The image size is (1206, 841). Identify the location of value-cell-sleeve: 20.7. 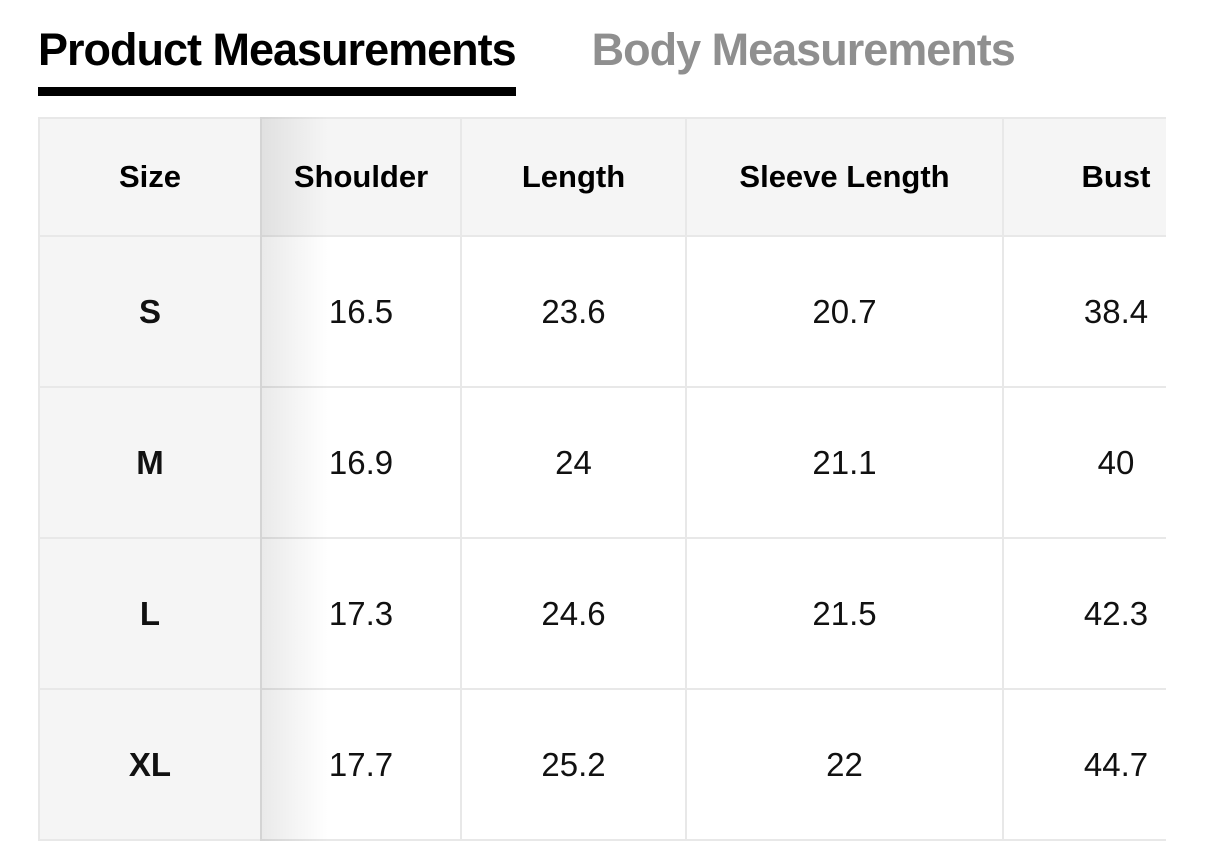
(844, 311).